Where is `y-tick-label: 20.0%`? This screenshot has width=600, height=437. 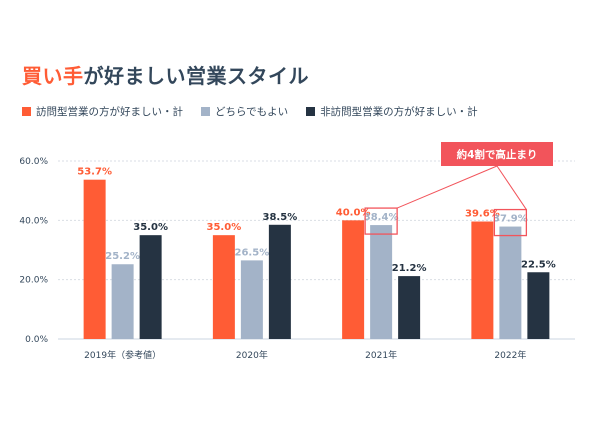 y-tick-label: 20.0% is located at coordinates (33, 281).